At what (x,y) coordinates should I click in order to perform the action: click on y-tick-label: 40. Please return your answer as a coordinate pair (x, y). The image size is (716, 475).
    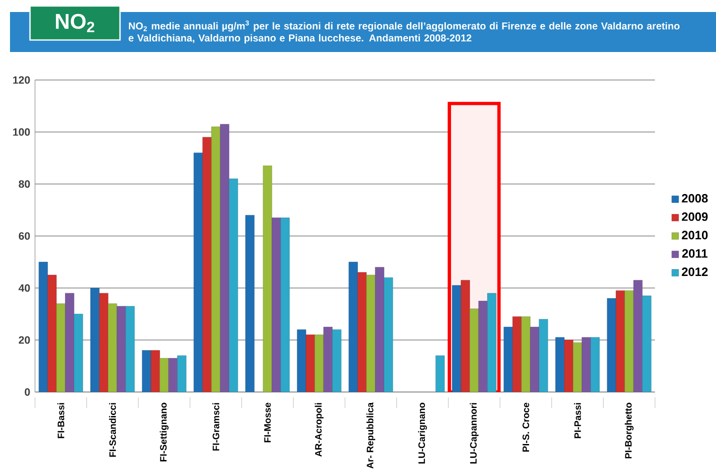
    Looking at the image, I should click on (24, 288).